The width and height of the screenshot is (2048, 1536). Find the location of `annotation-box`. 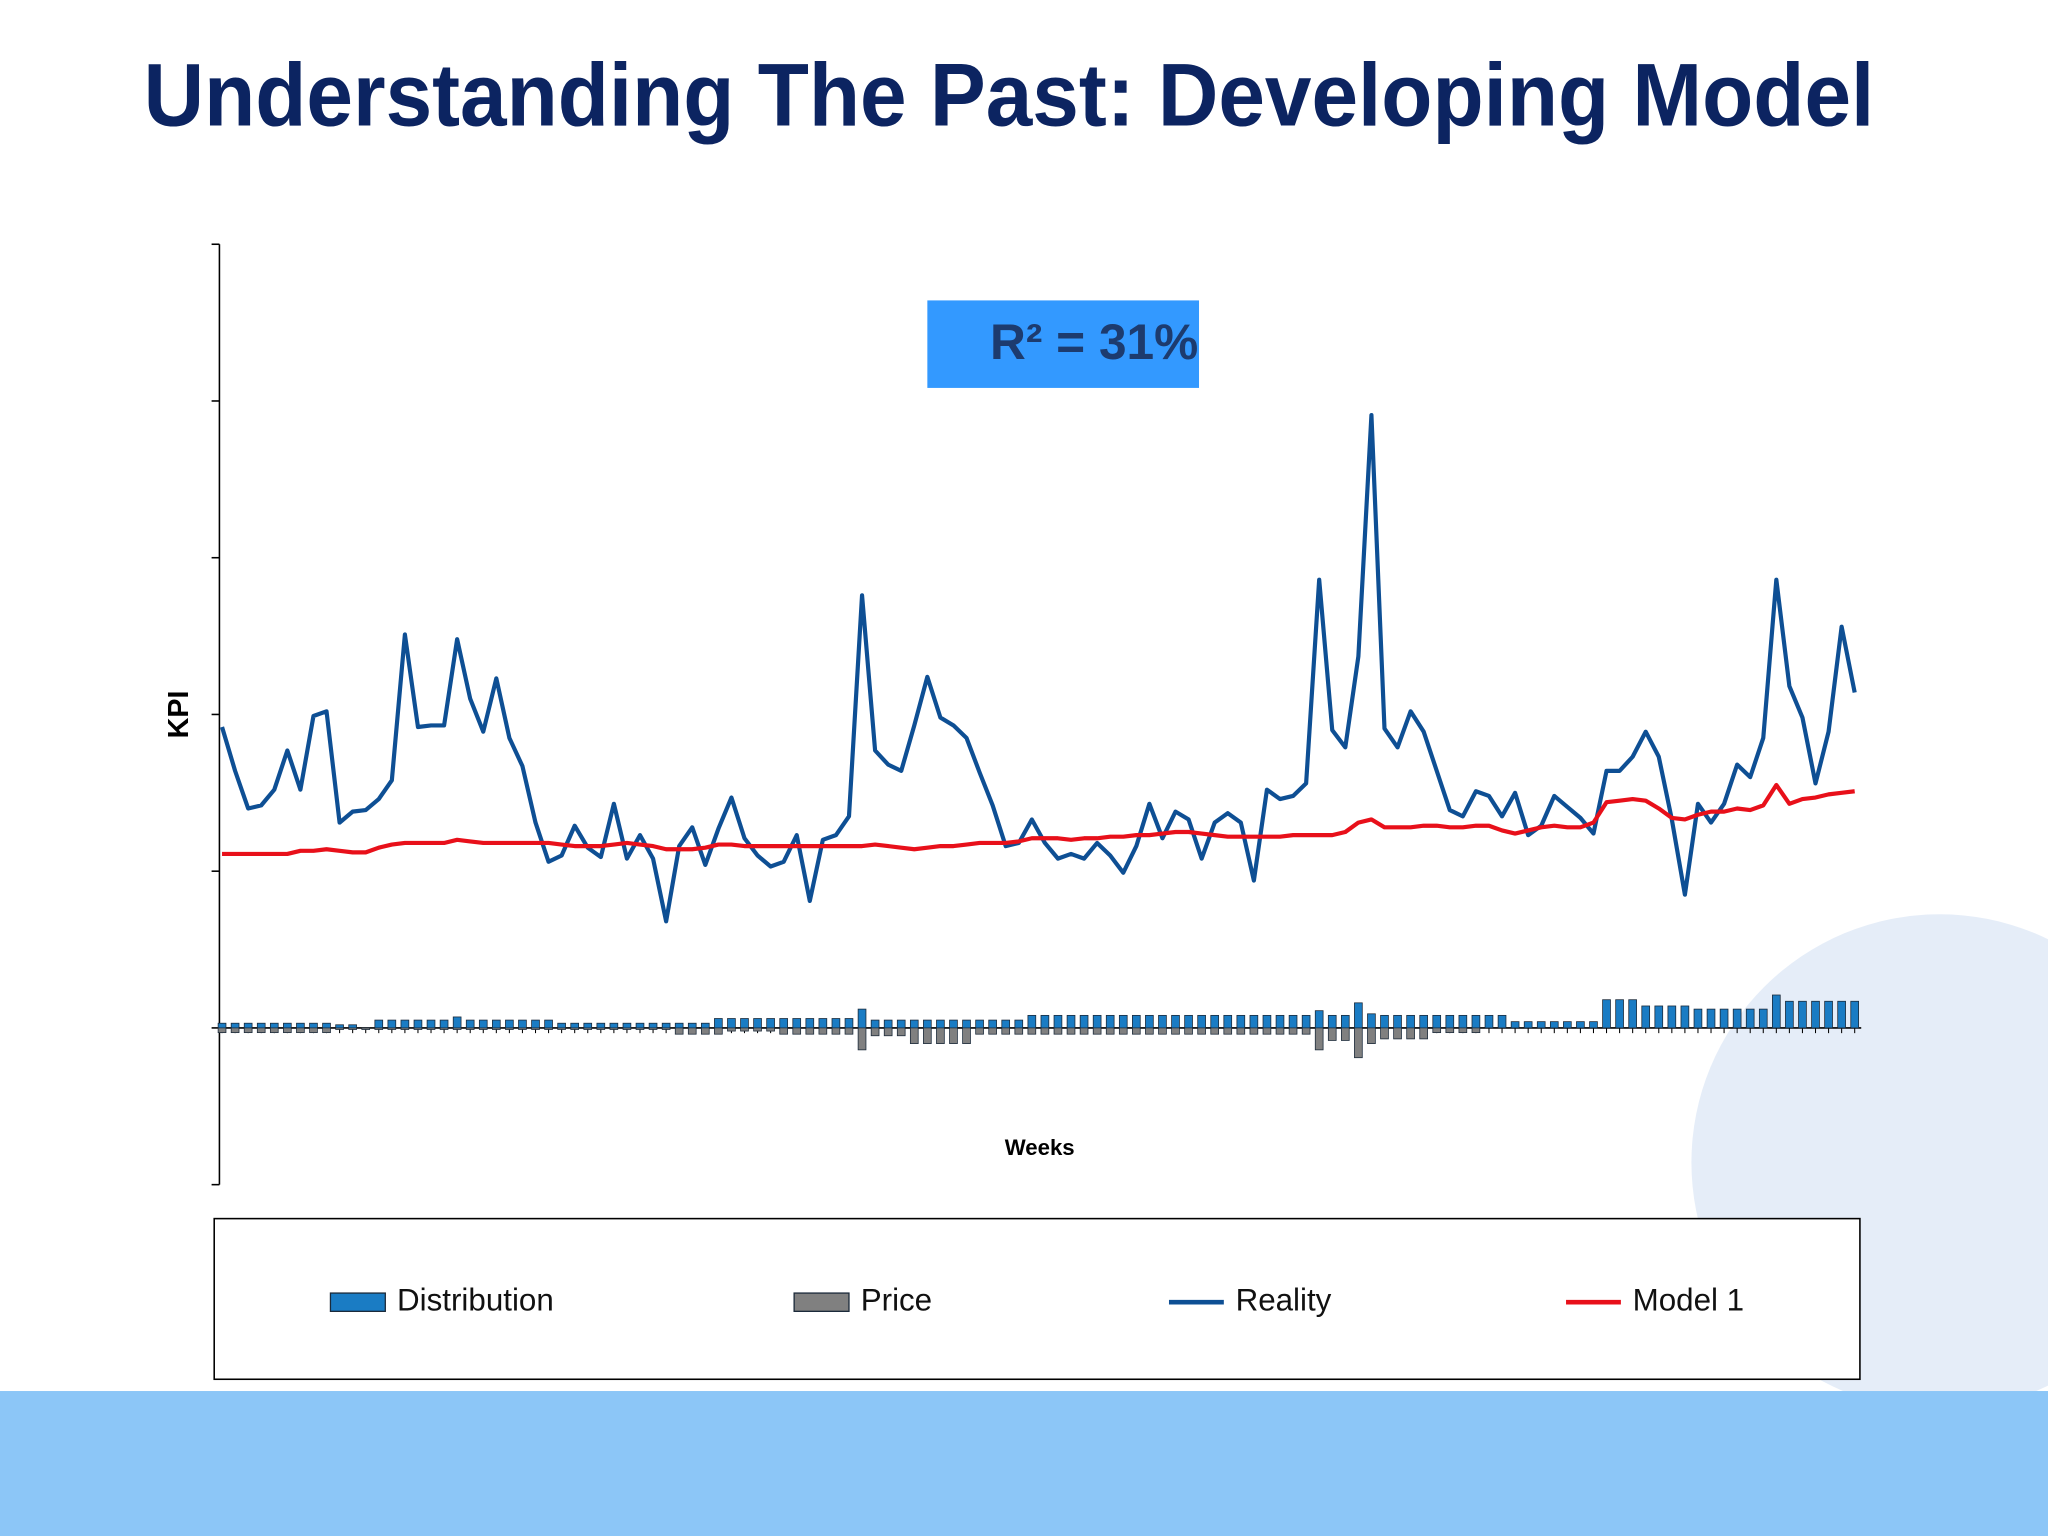

annotation-box is located at coordinates (1063, 344).